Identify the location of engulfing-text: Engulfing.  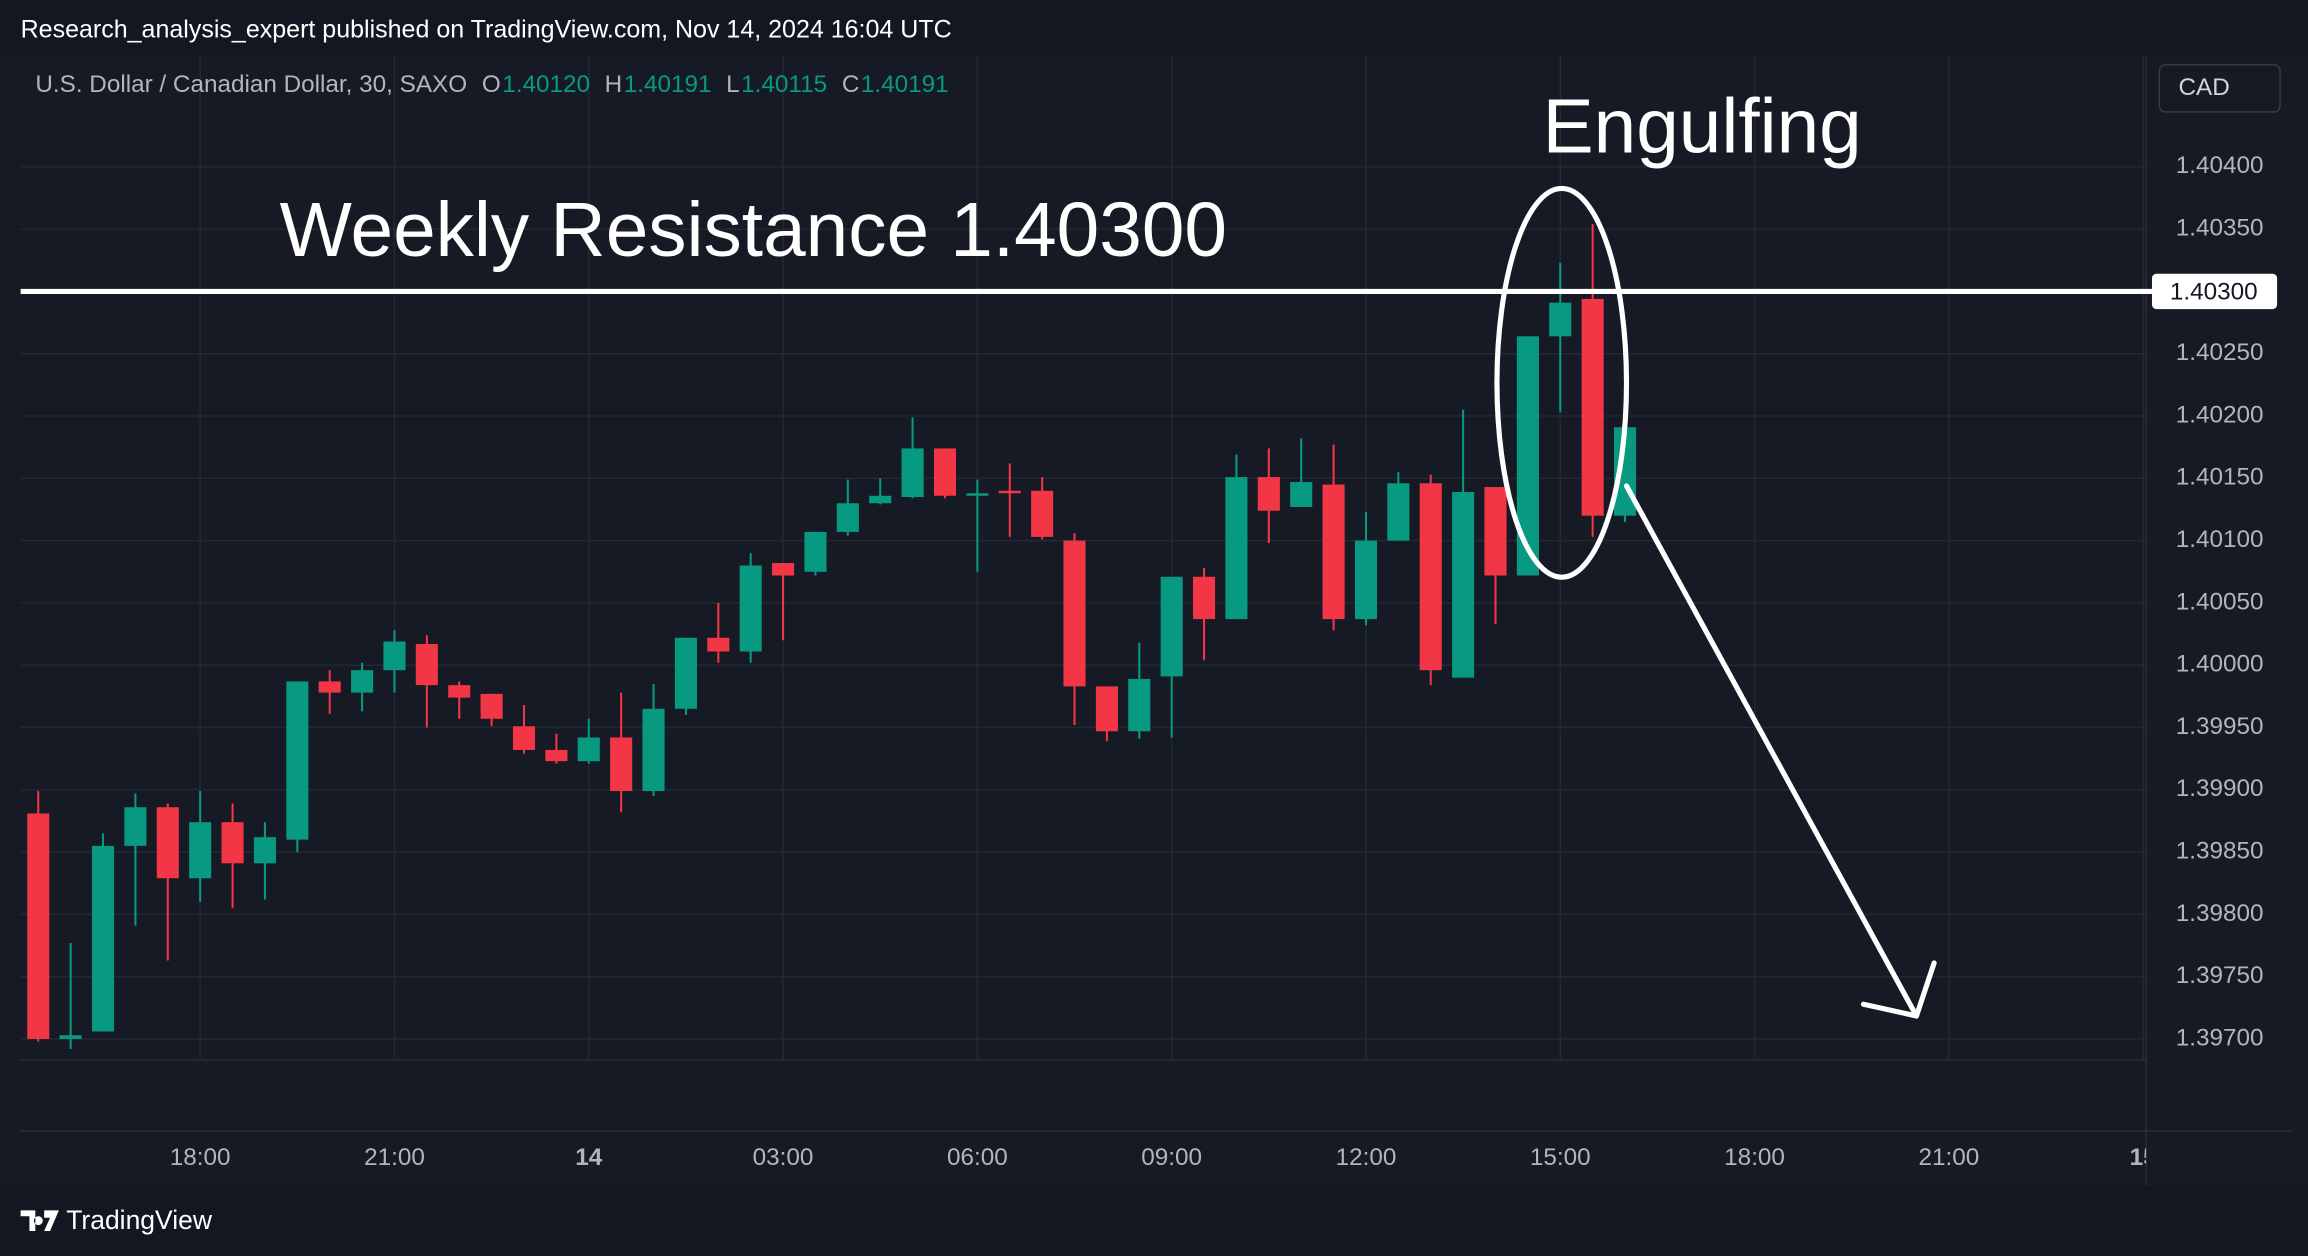
(1702, 127).